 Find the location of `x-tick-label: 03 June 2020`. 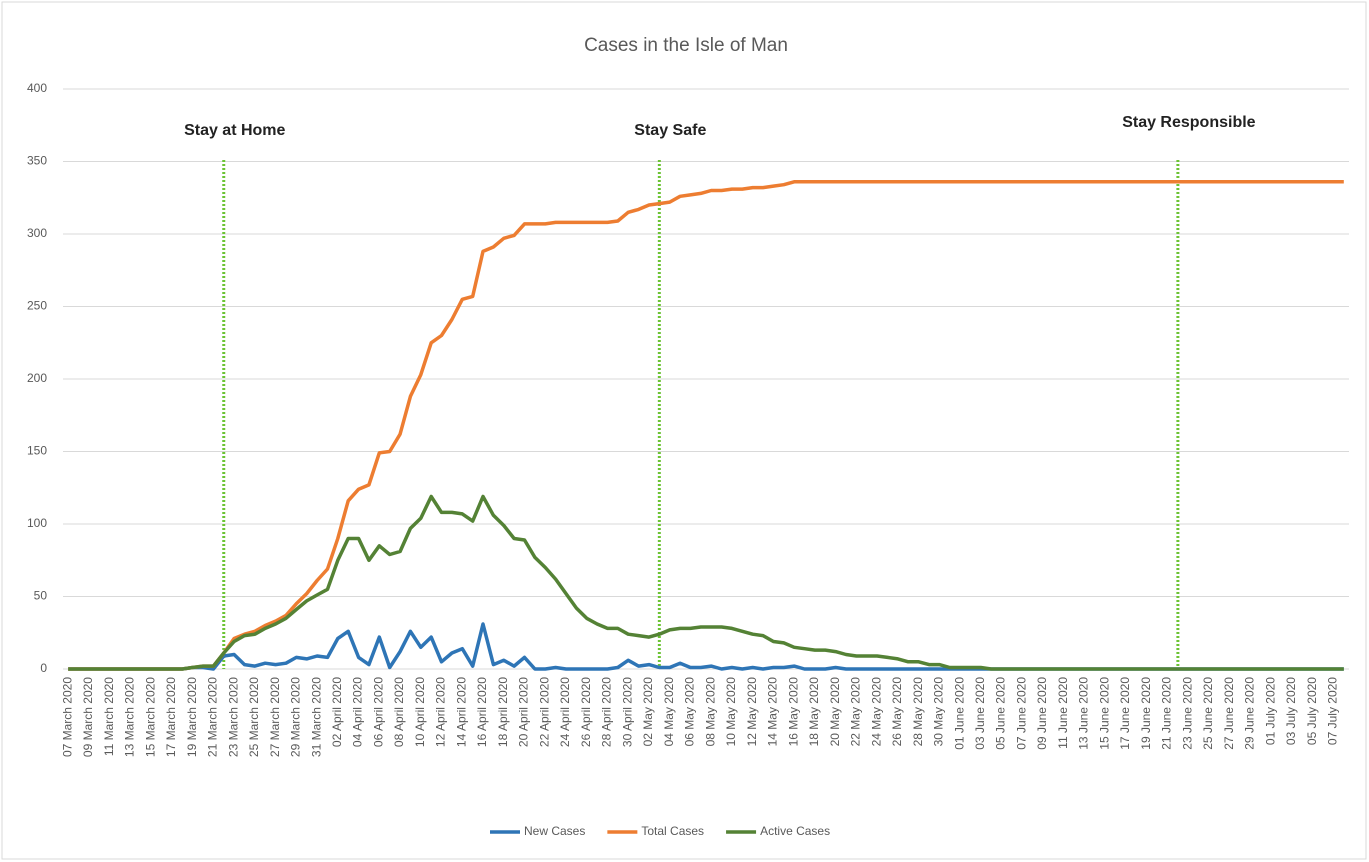

x-tick-label: 03 June 2020 is located at coordinates (980, 713).